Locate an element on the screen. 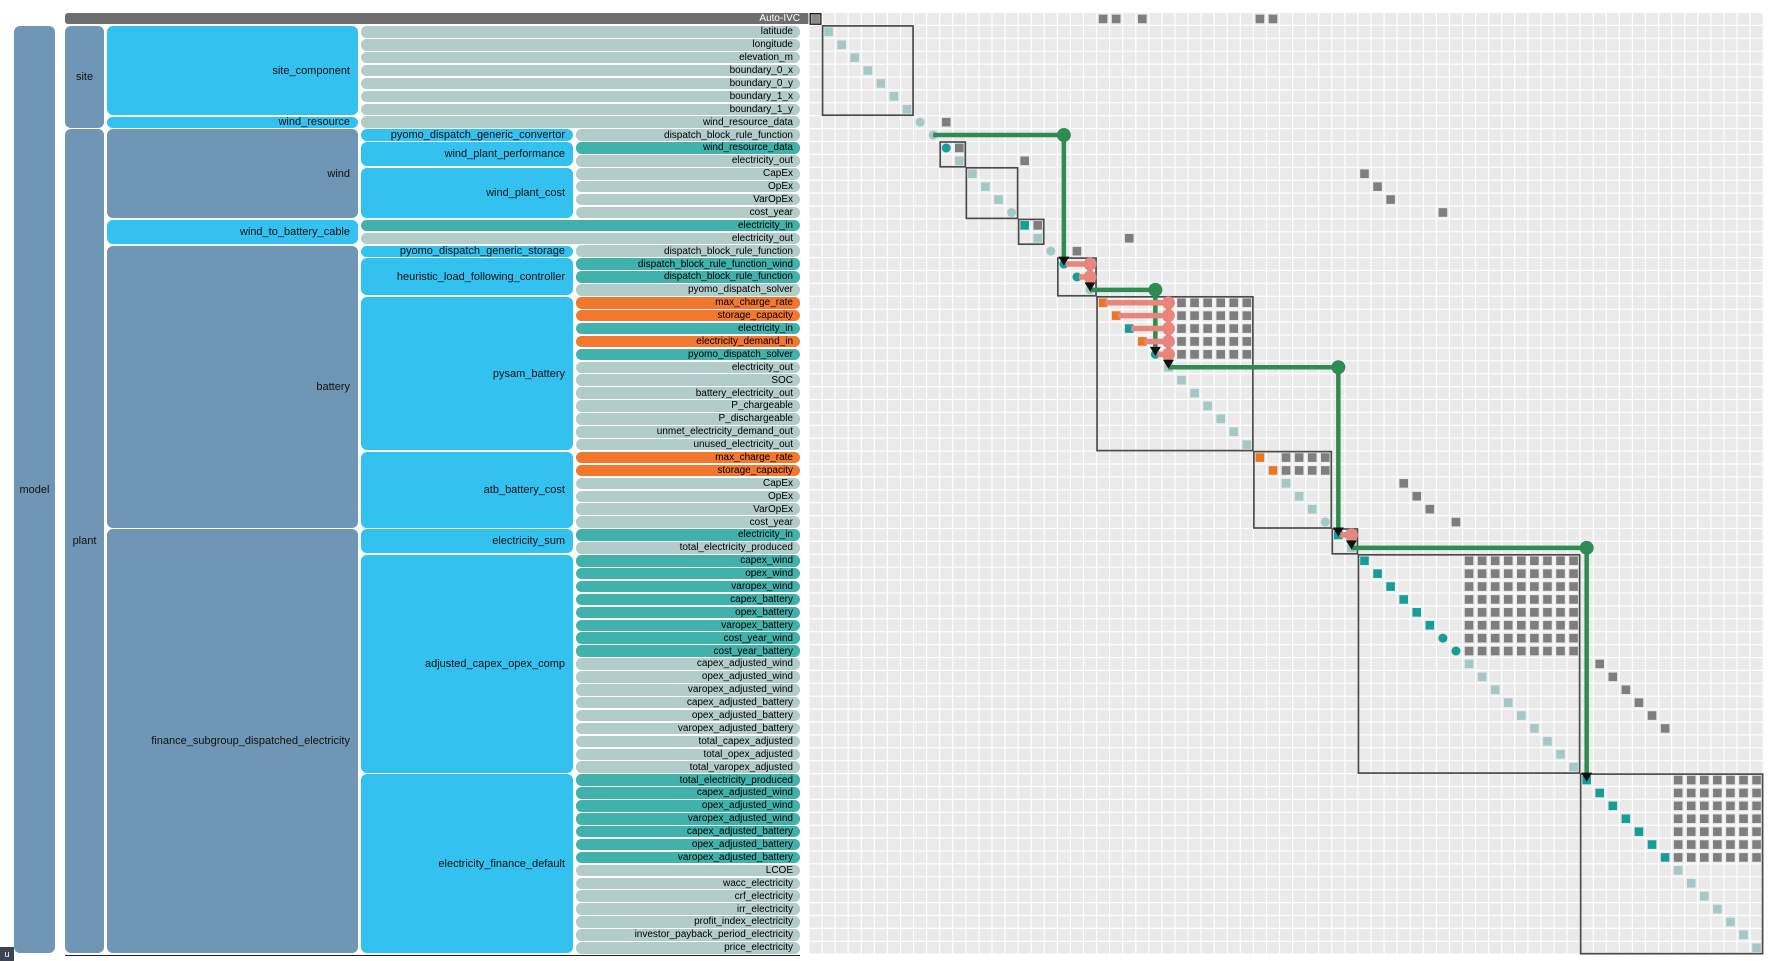 Image resolution: width=1769 pixels, height=961 pixels. variable-pill-input: opex_wind is located at coordinates (688, 573).